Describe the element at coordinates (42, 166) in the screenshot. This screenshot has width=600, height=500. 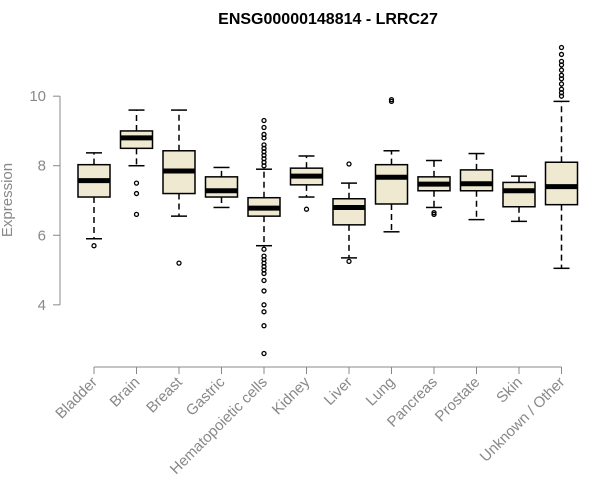
I see `y-tick-label: 8` at that location.